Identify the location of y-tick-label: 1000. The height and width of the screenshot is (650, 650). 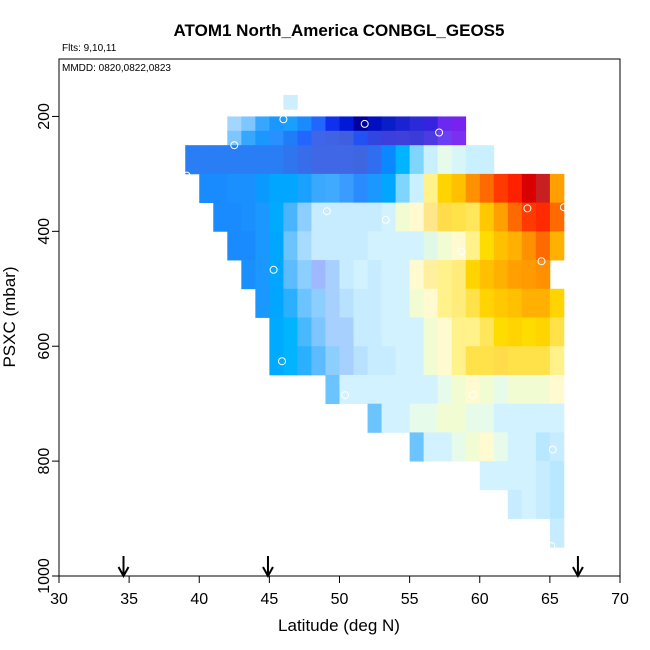
(44, 576).